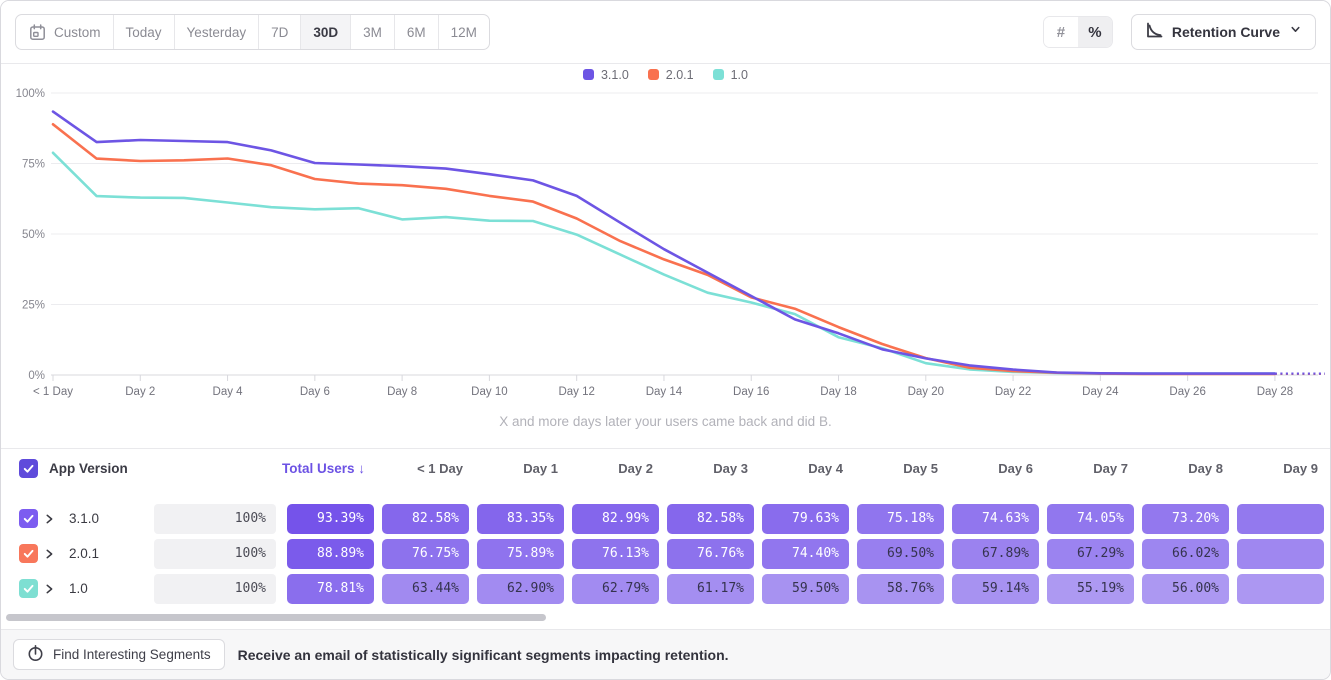 This screenshot has height=680, width=1331. I want to click on column-header-1-day: < 1 Day, so click(440, 468).